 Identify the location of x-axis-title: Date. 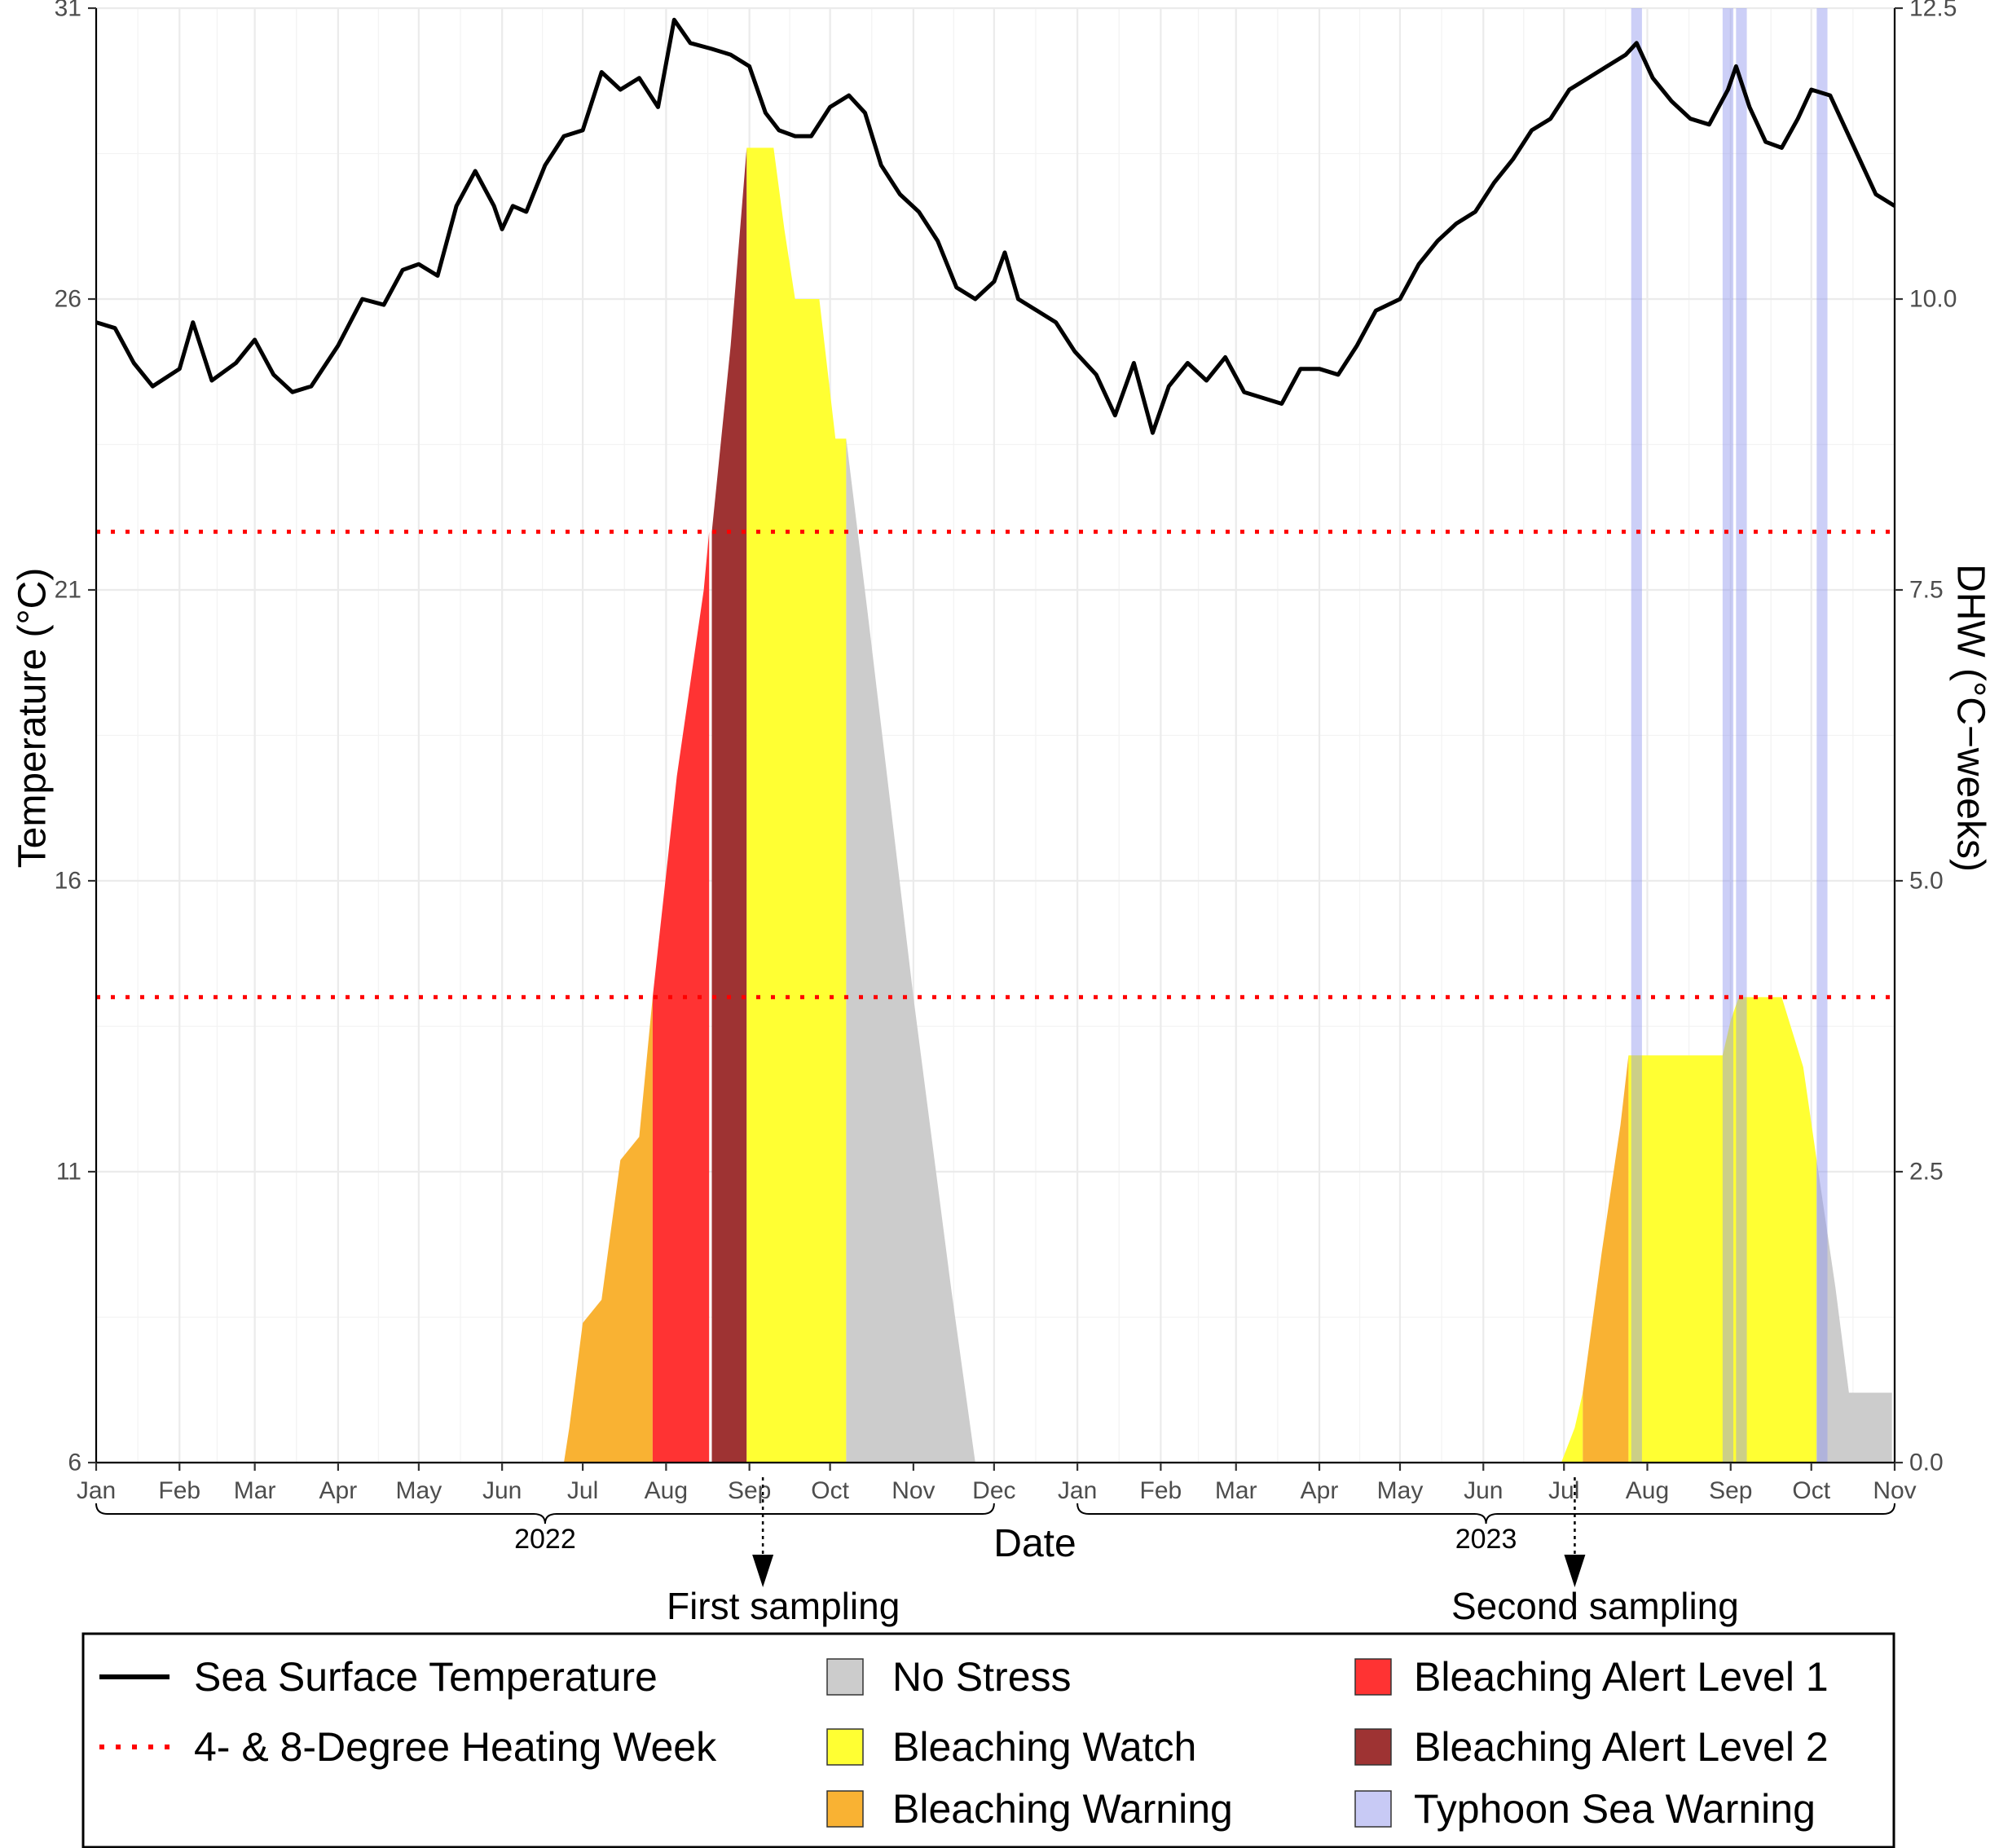
(1034, 1543).